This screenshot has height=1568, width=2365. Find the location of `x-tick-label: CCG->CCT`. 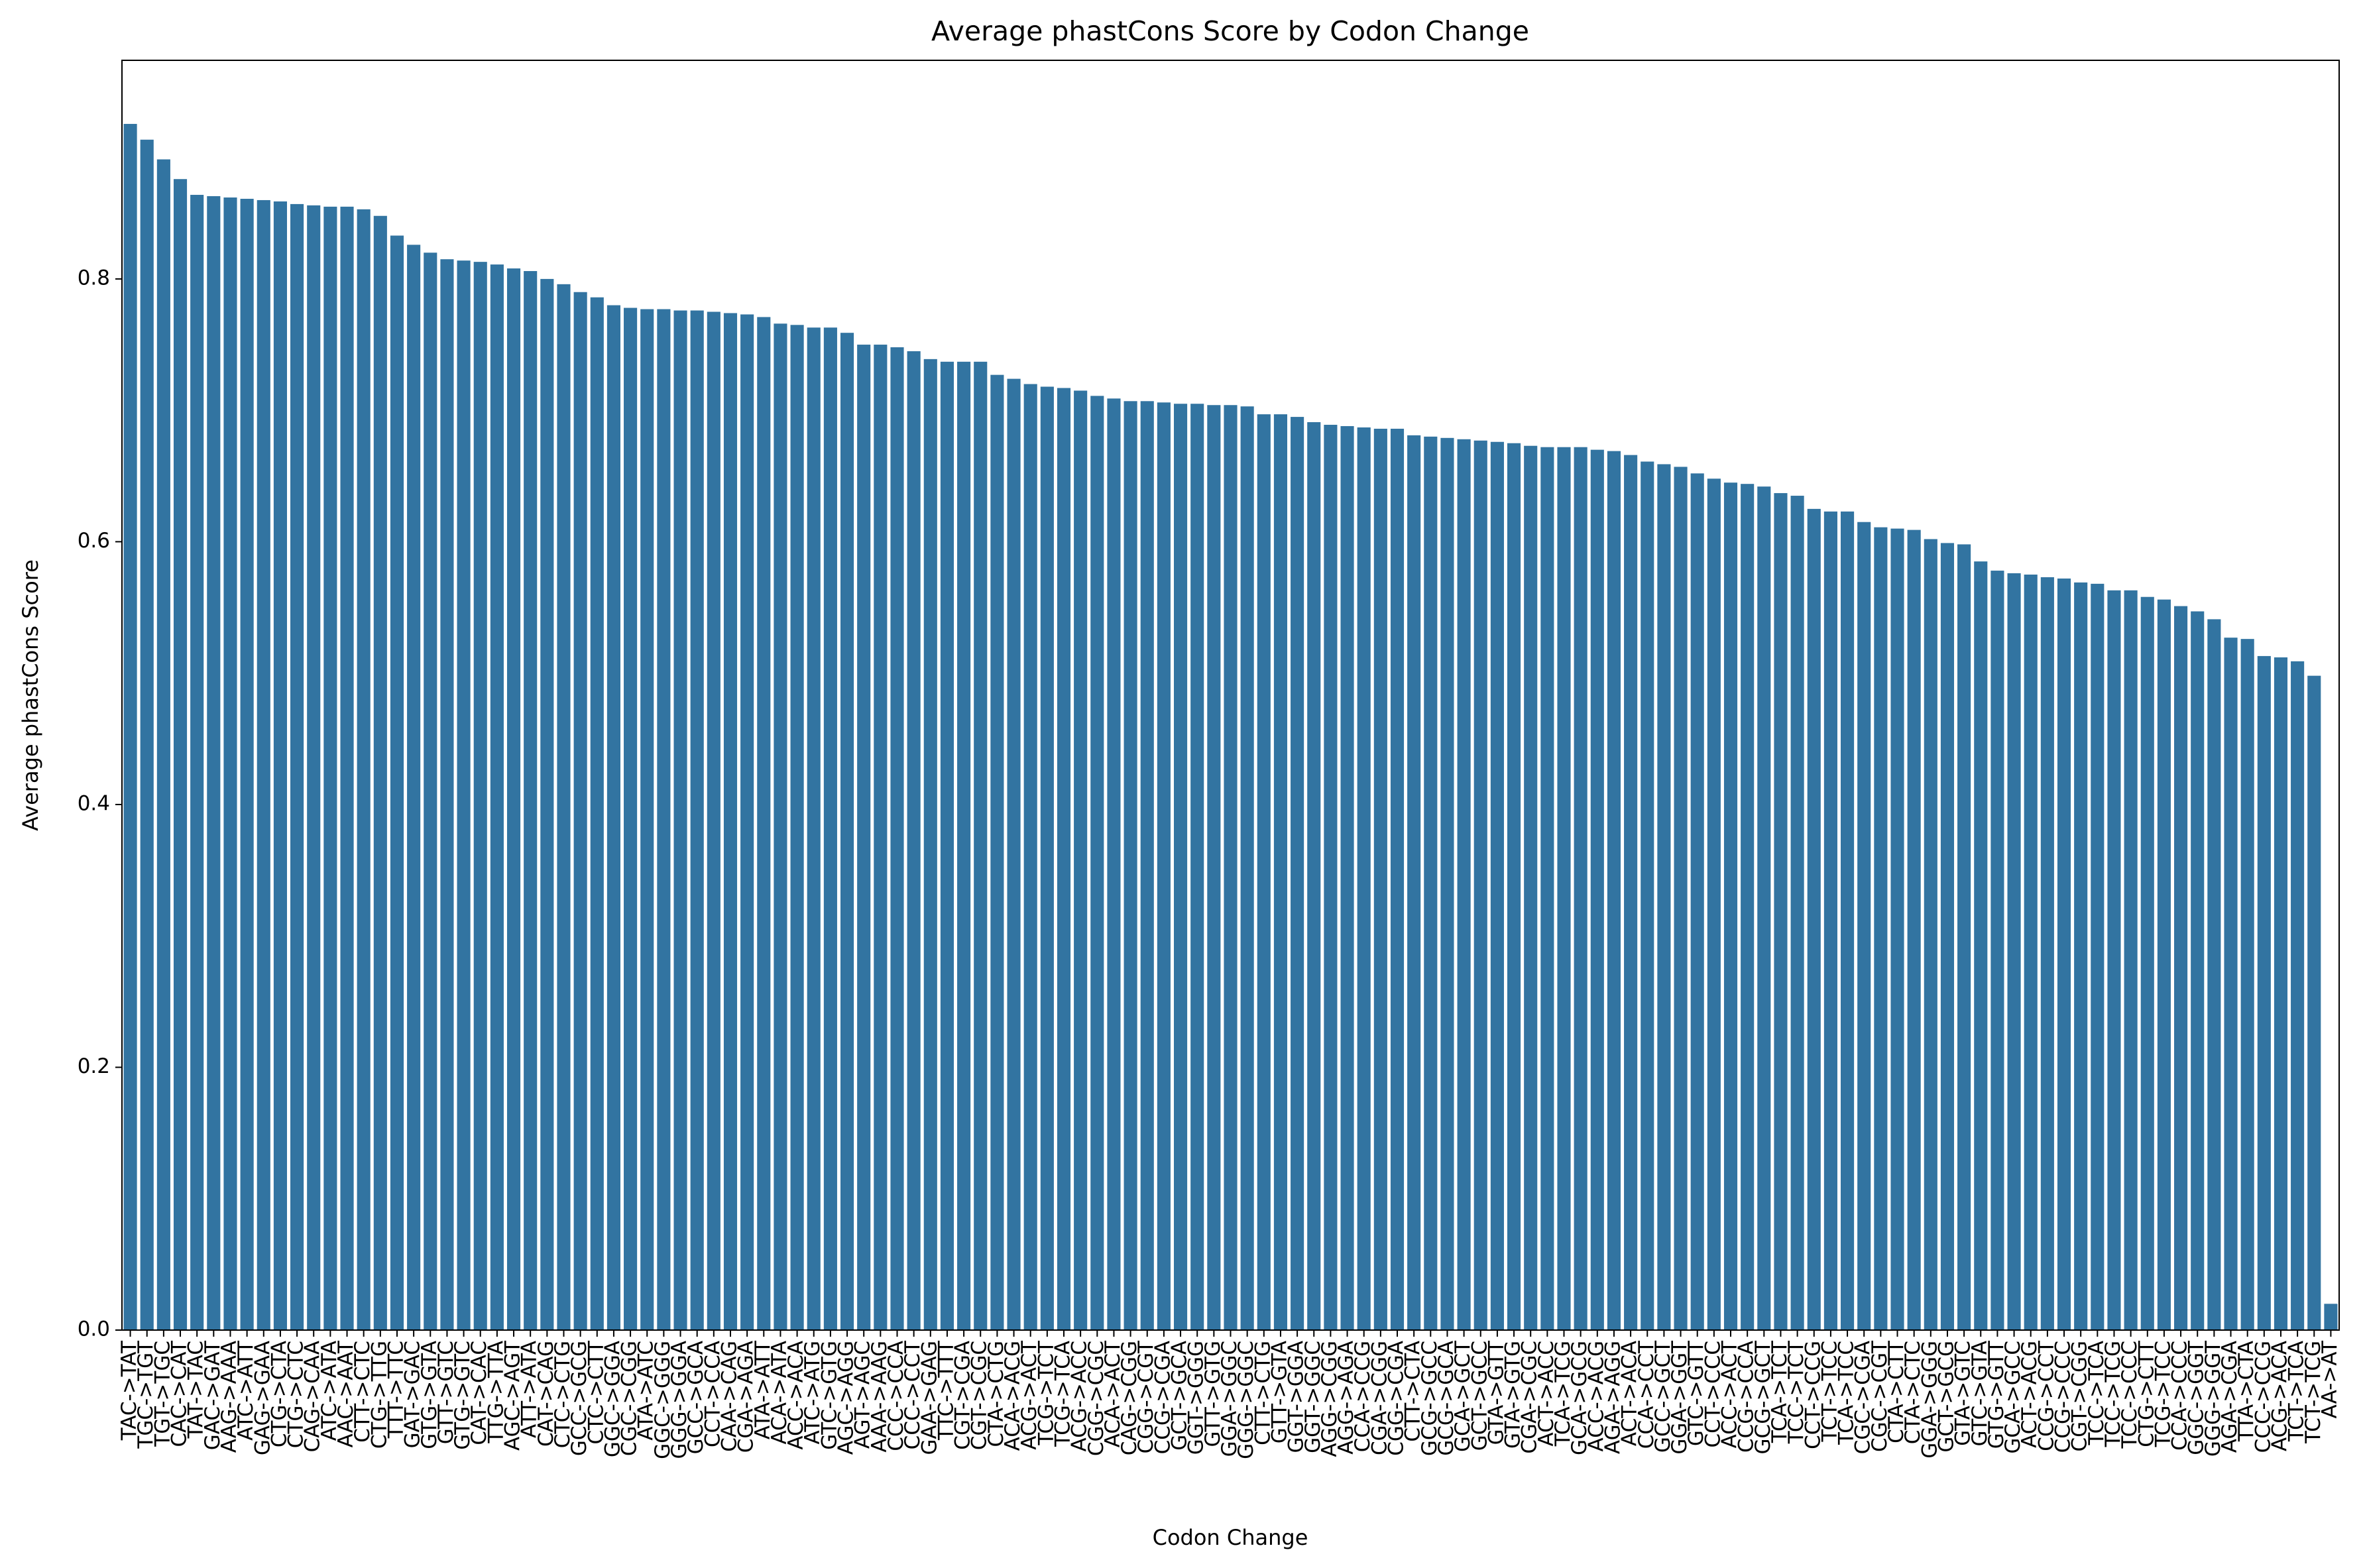

x-tick-label: CCG->CCT is located at coordinates (2046, 1396).